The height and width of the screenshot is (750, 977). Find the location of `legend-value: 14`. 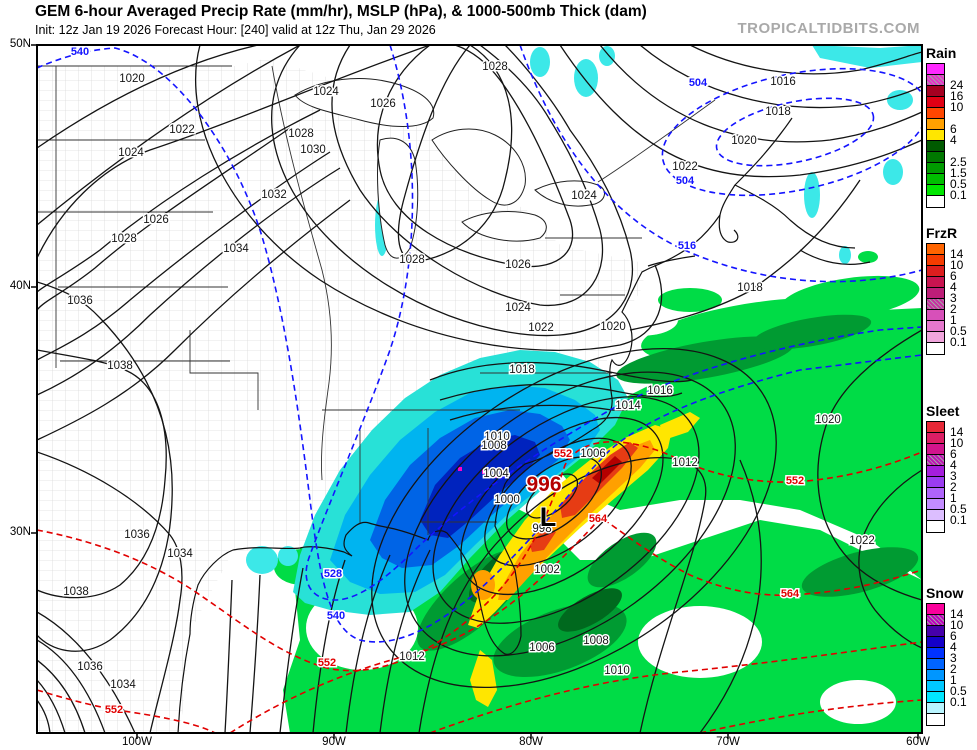

legend-value: 14 is located at coordinates (957, 614).